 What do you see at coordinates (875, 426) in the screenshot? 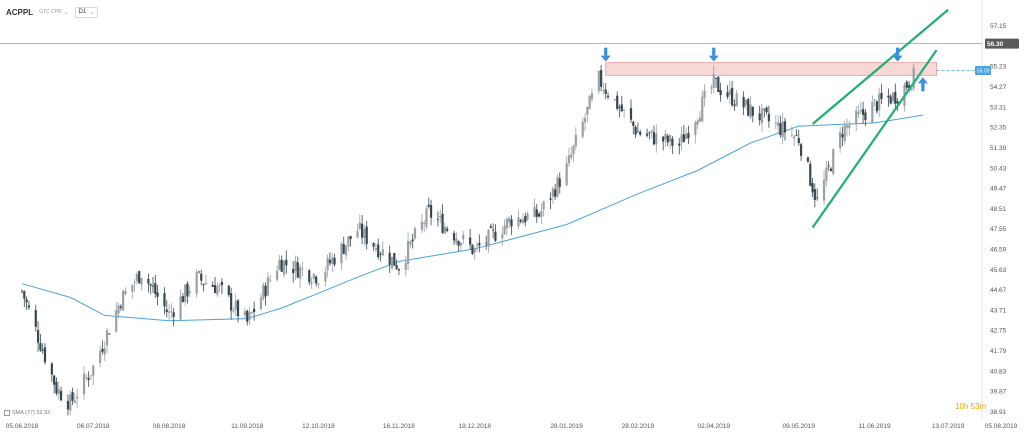
I see `x-tick-label: 11.06.2019` at bounding box center [875, 426].